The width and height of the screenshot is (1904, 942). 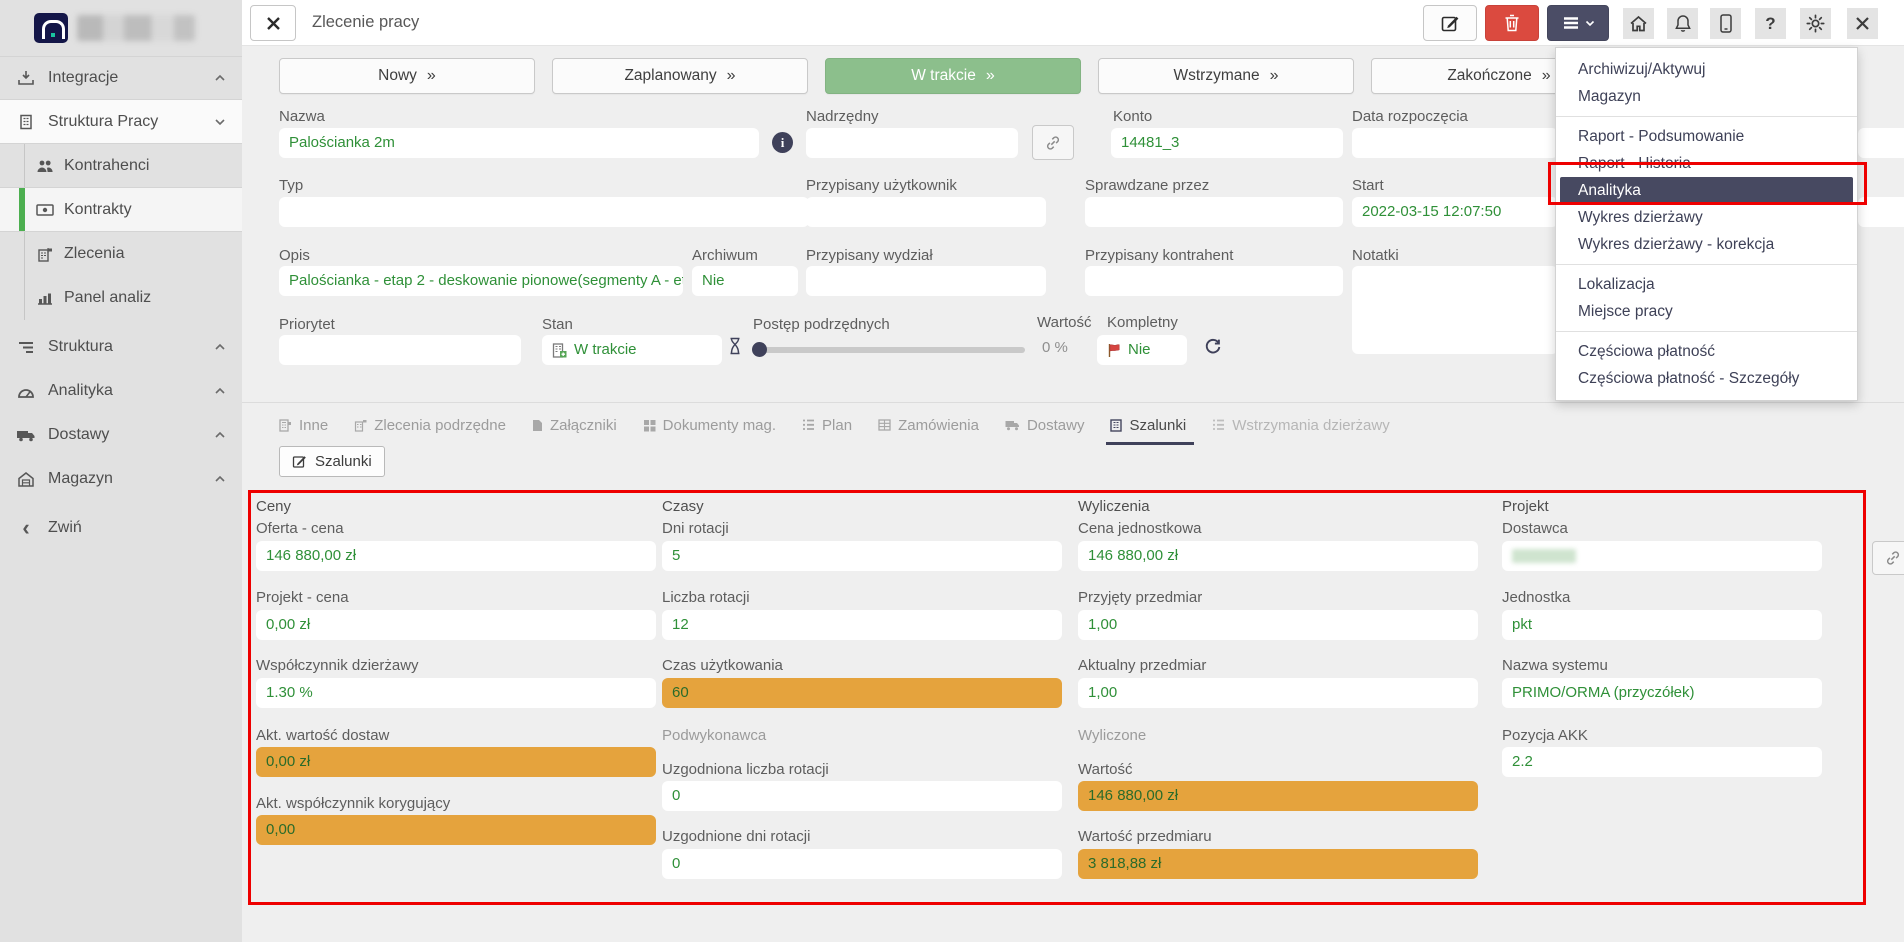 I want to click on tab-zlecenia-podrzedne: Zlecenia podrzędne, so click(x=430, y=425).